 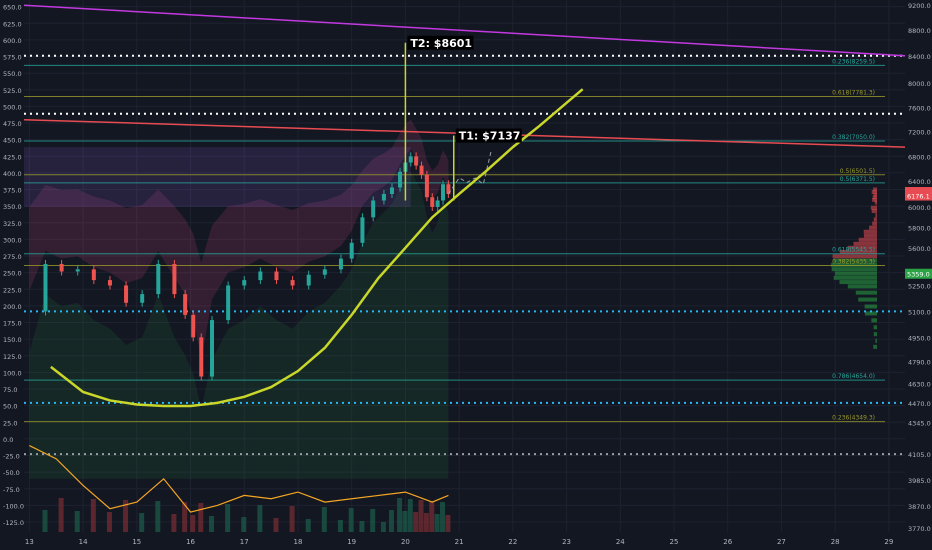 What do you see at coordinates (919, 384) in the screenshot?
I see `right-tick-label: 4630.0` at bounding box center [919, 384].